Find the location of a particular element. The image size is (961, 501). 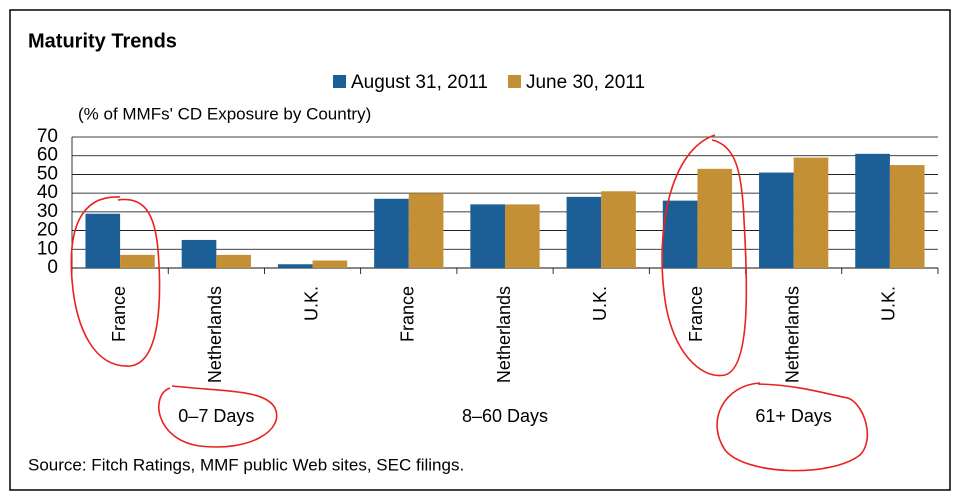

group-label: 61+ Days is located at coordinates (793, 416).